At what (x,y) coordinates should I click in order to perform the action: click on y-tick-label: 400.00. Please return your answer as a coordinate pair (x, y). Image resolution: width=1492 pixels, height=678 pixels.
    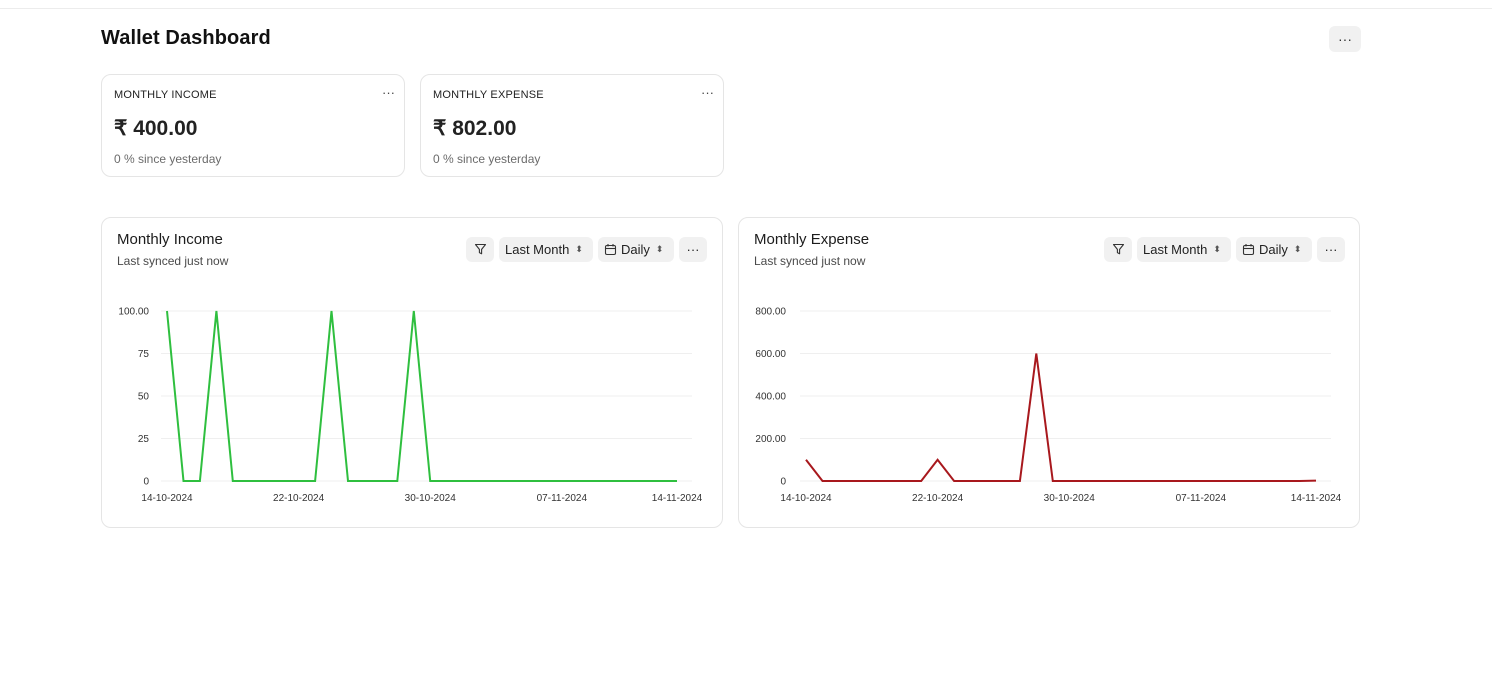
    Looking at the image, I should click on (770, 397).